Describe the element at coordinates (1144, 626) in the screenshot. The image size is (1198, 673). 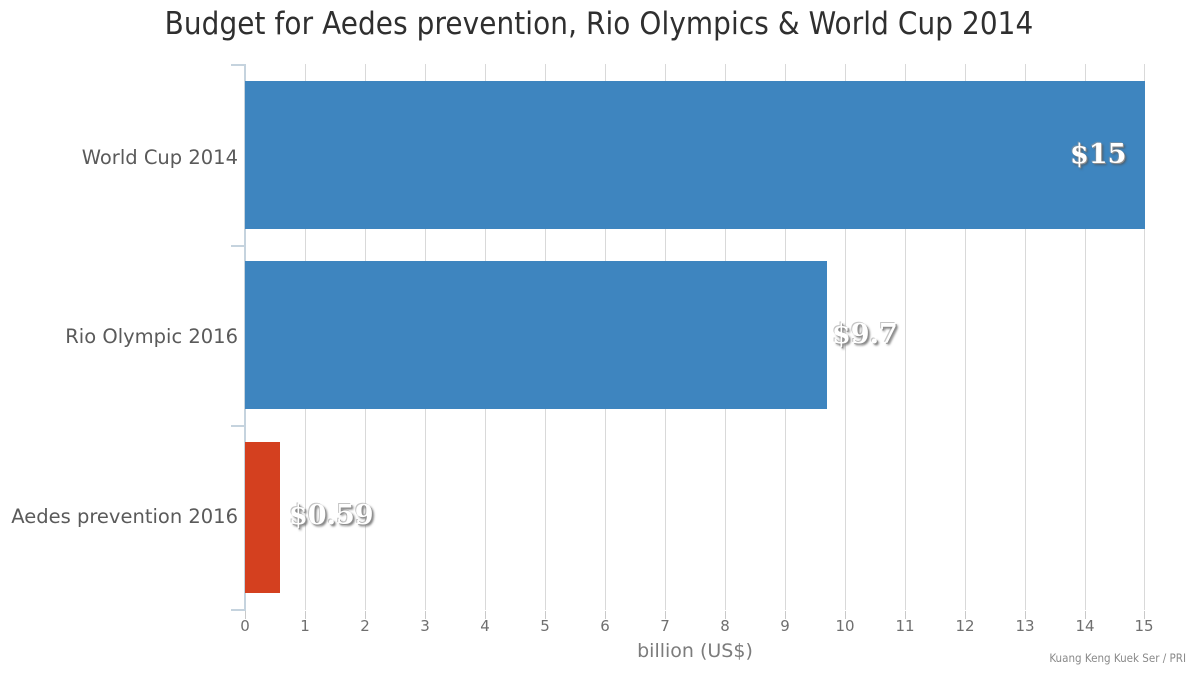
I see `x-tick-label-15: 15` at that location.